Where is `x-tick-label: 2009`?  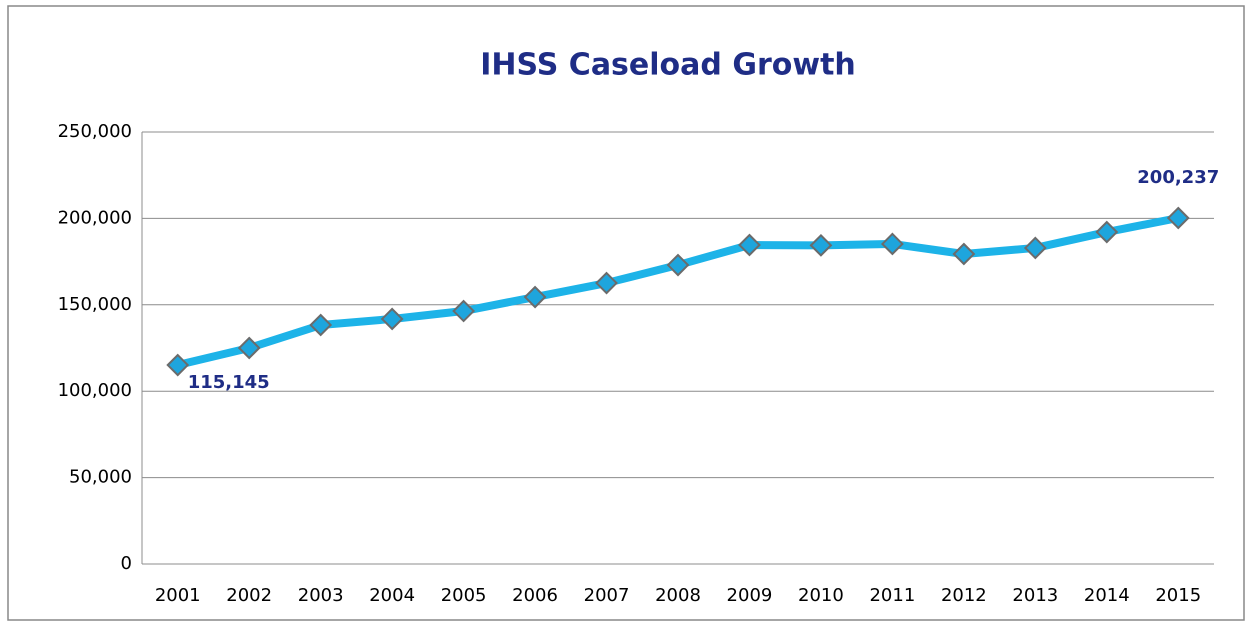
x-tick-label: 2009 is located at coordinates (750, 595).